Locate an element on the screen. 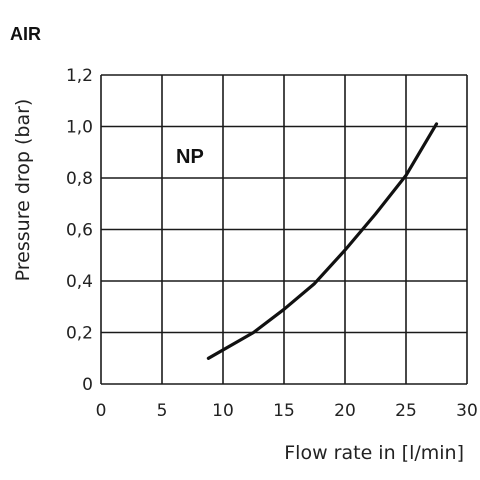 The height and width of the screenshot is (480, 480). x-tick-label: 30 is located at coordinates (467, 411).